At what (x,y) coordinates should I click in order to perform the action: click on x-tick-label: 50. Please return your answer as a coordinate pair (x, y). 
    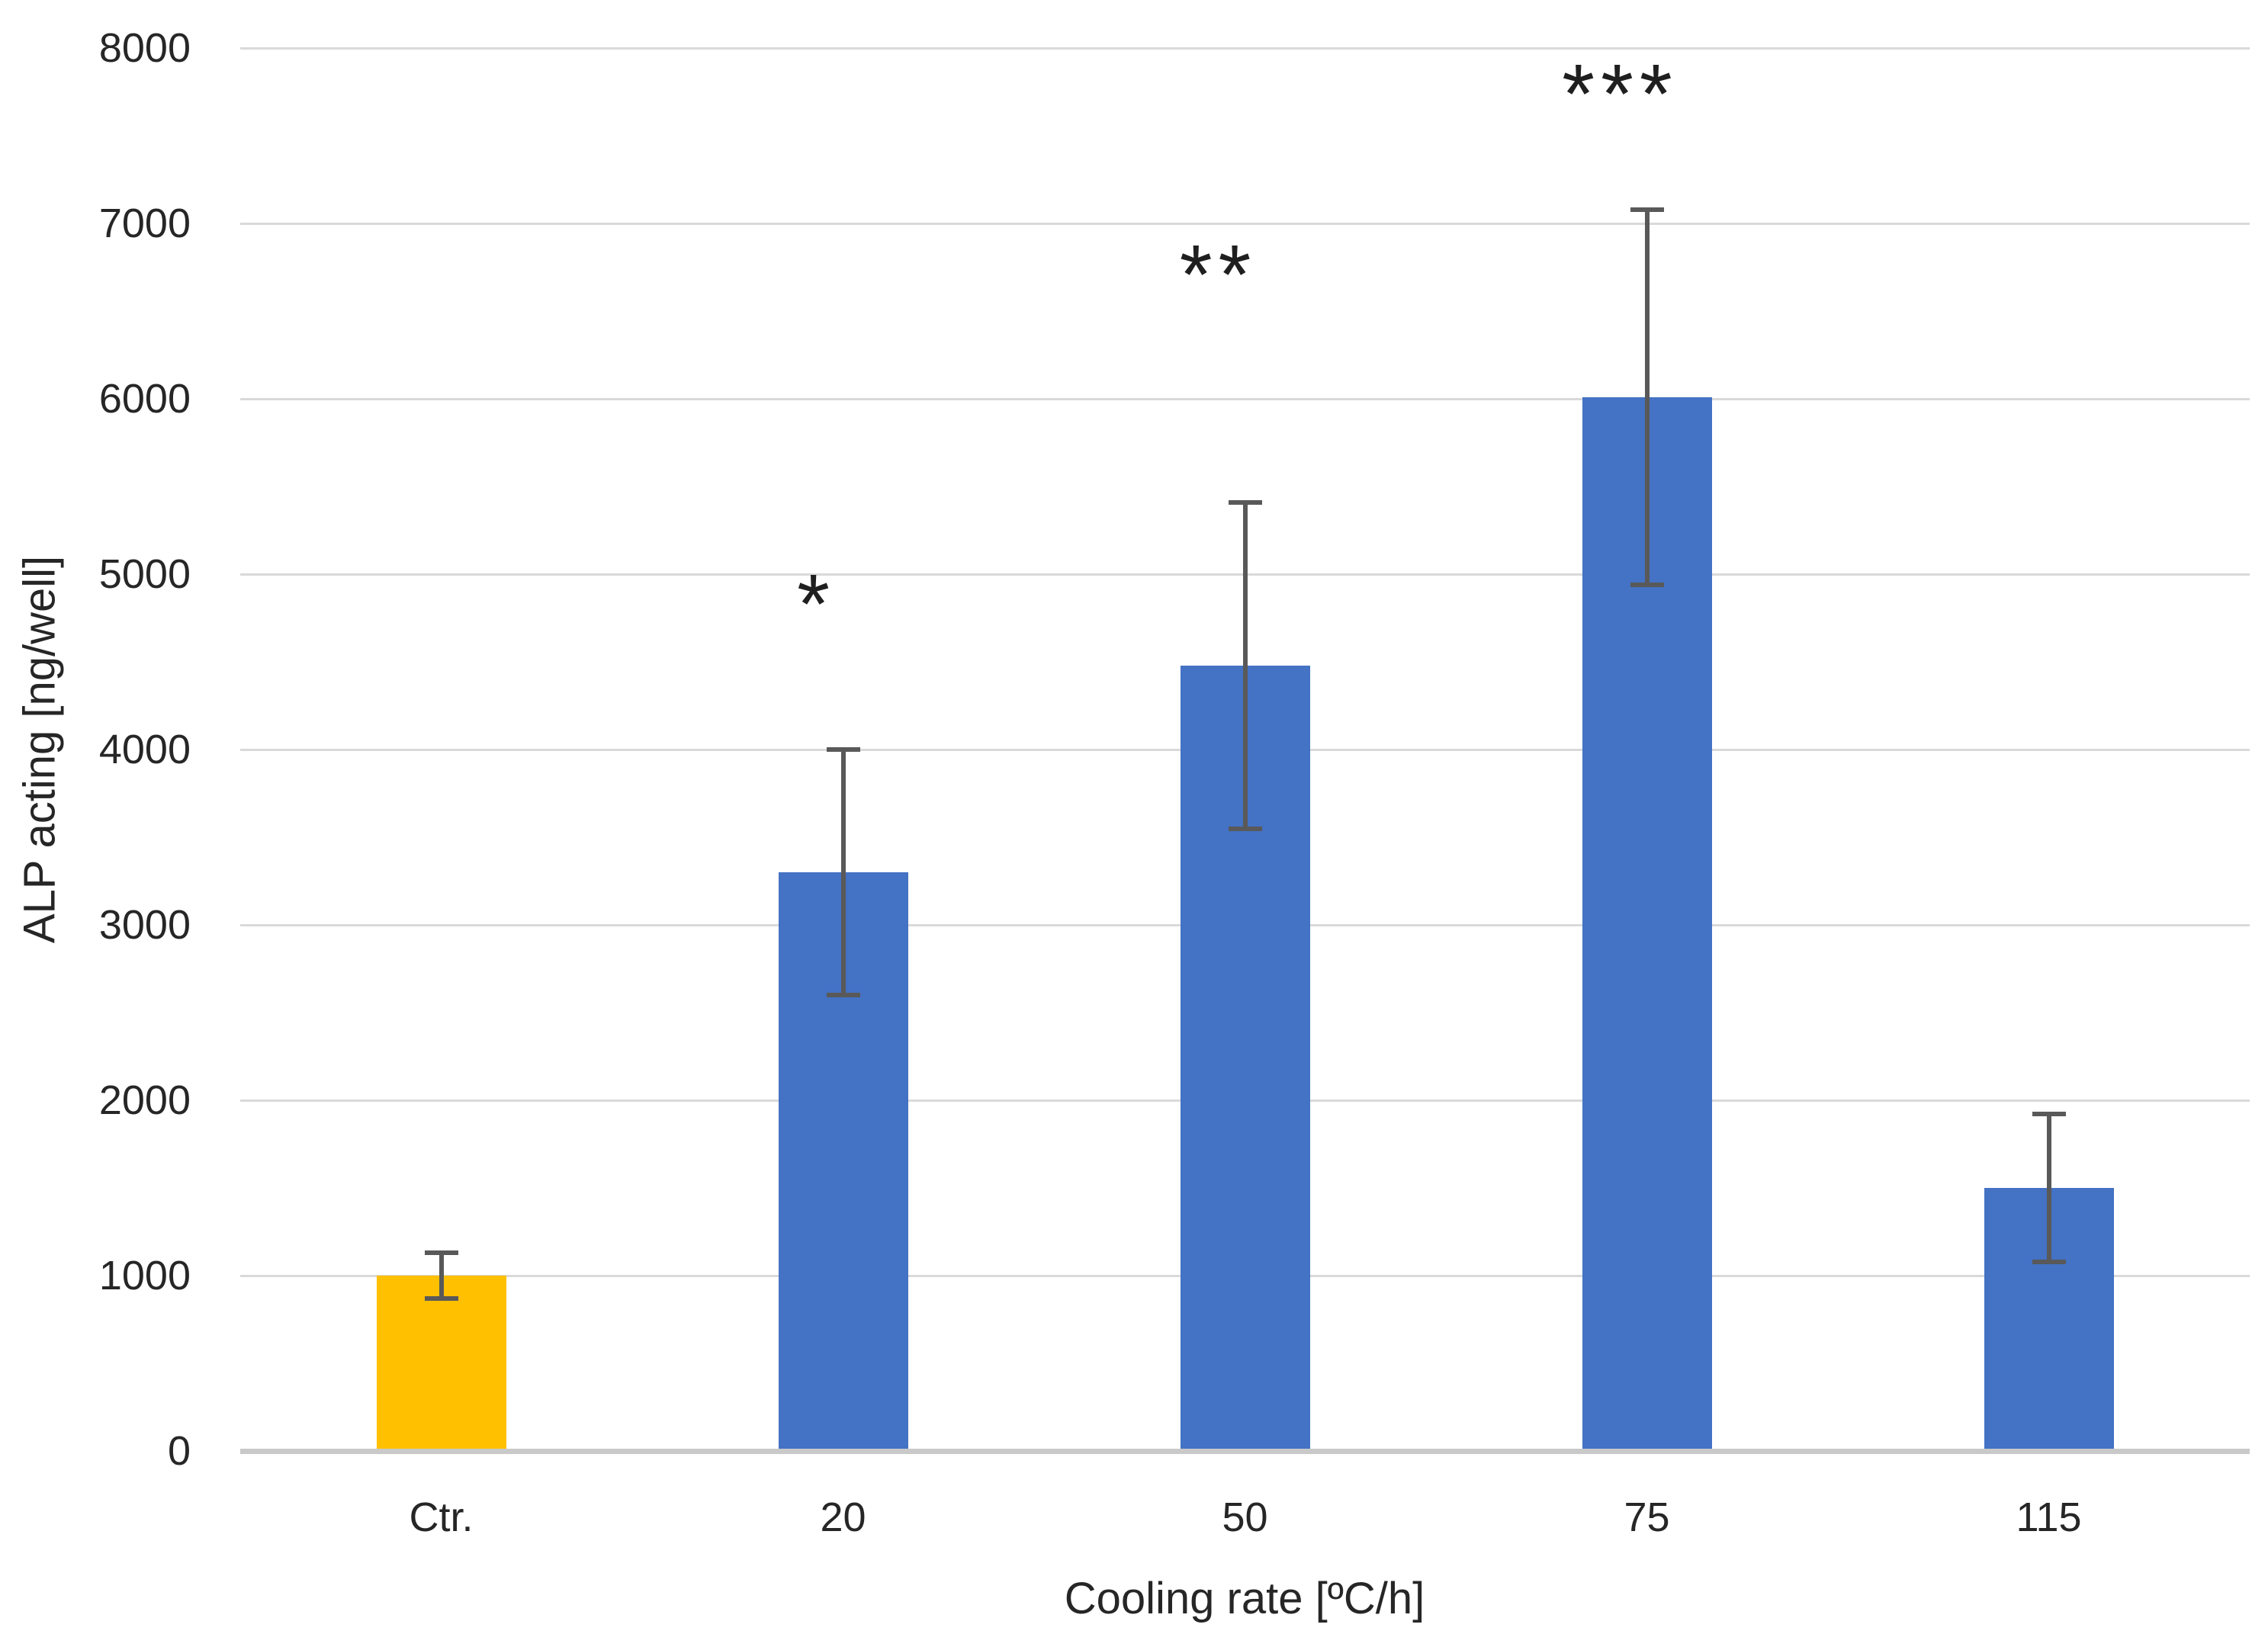
    Looking at the image, I should click on (1245, 1517).